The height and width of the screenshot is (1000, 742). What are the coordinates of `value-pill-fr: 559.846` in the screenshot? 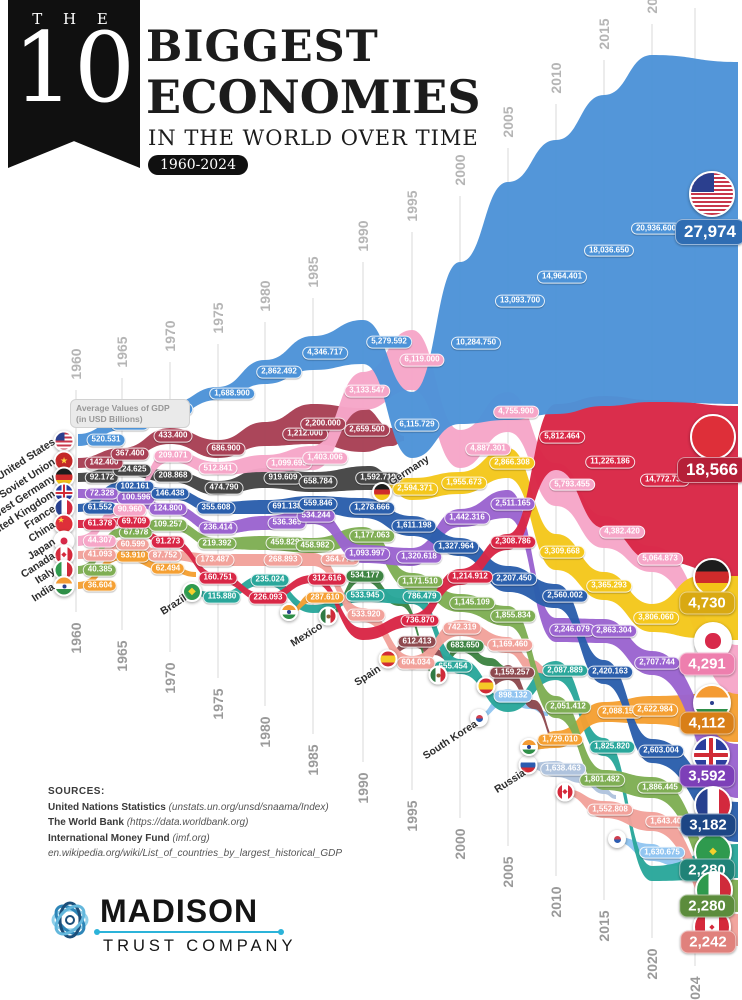 It's located at (318, 504).